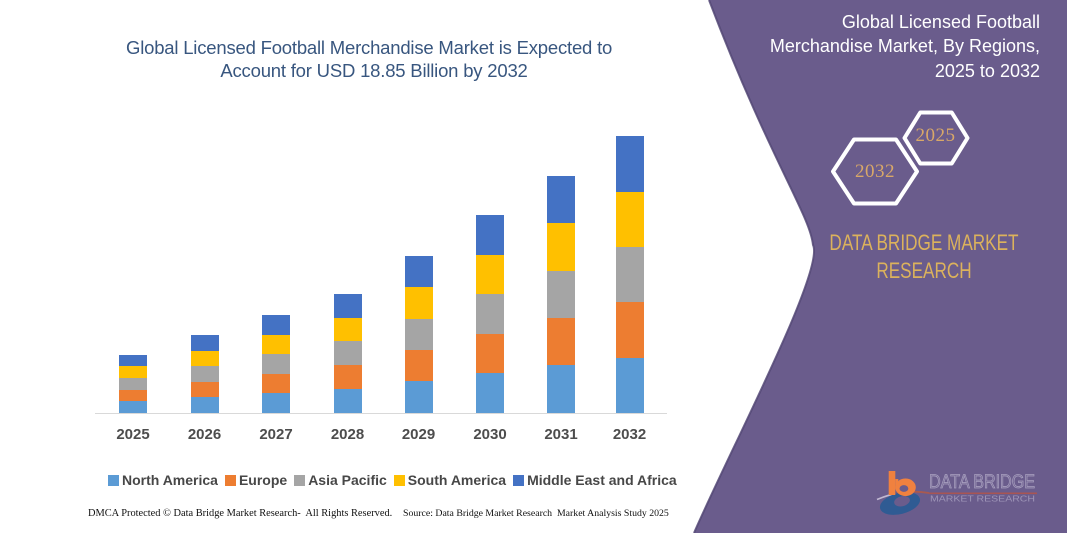  Describe the element at coordinates (875, 171) in the screenshot. I see `svg-text: 2032` at that location.